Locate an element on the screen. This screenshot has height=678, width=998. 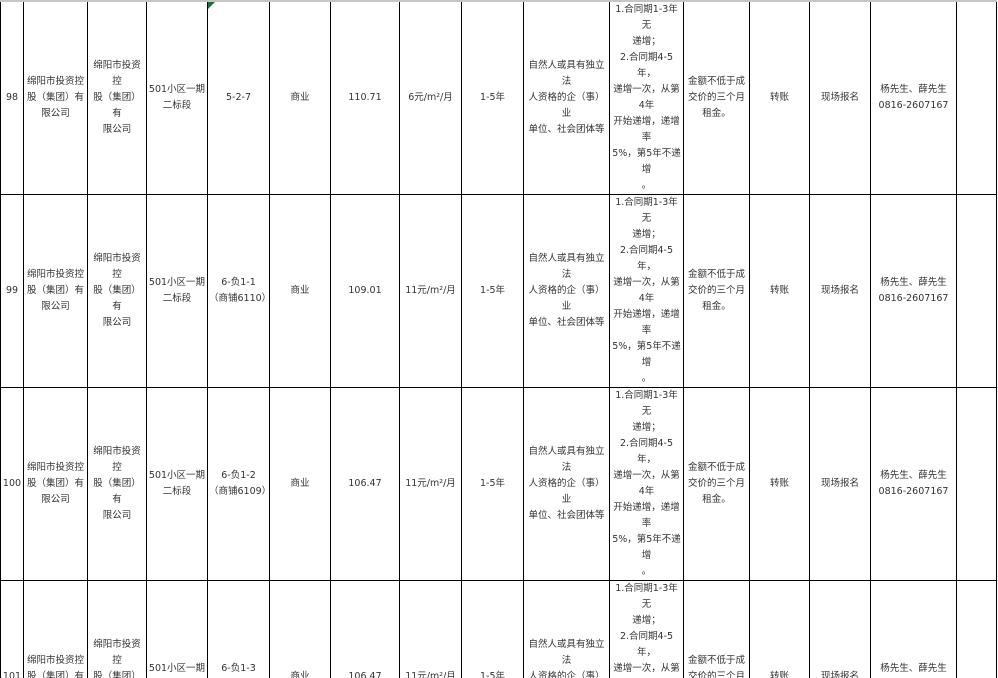
cell-row-number: 101 is located at coordinates (12, 629).